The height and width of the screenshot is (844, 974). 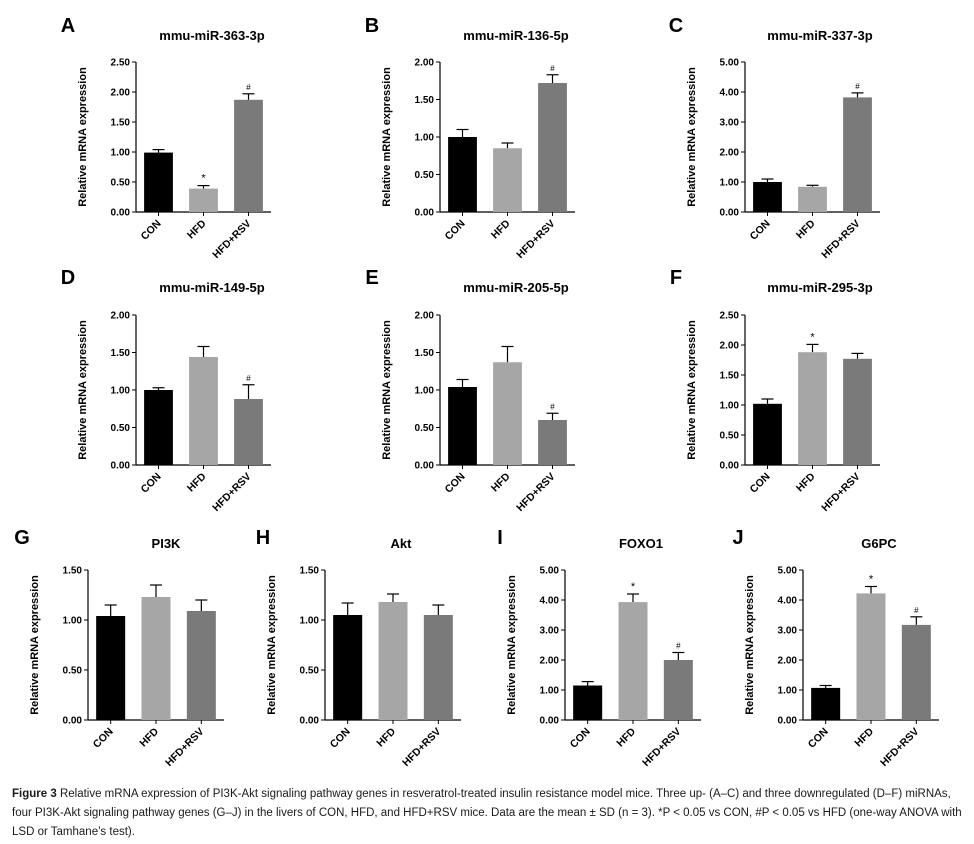 What do you see at coordinates (167, 543) in the screenshot?
I see `chart-title: PI3K` at bounding box center [167, 543].